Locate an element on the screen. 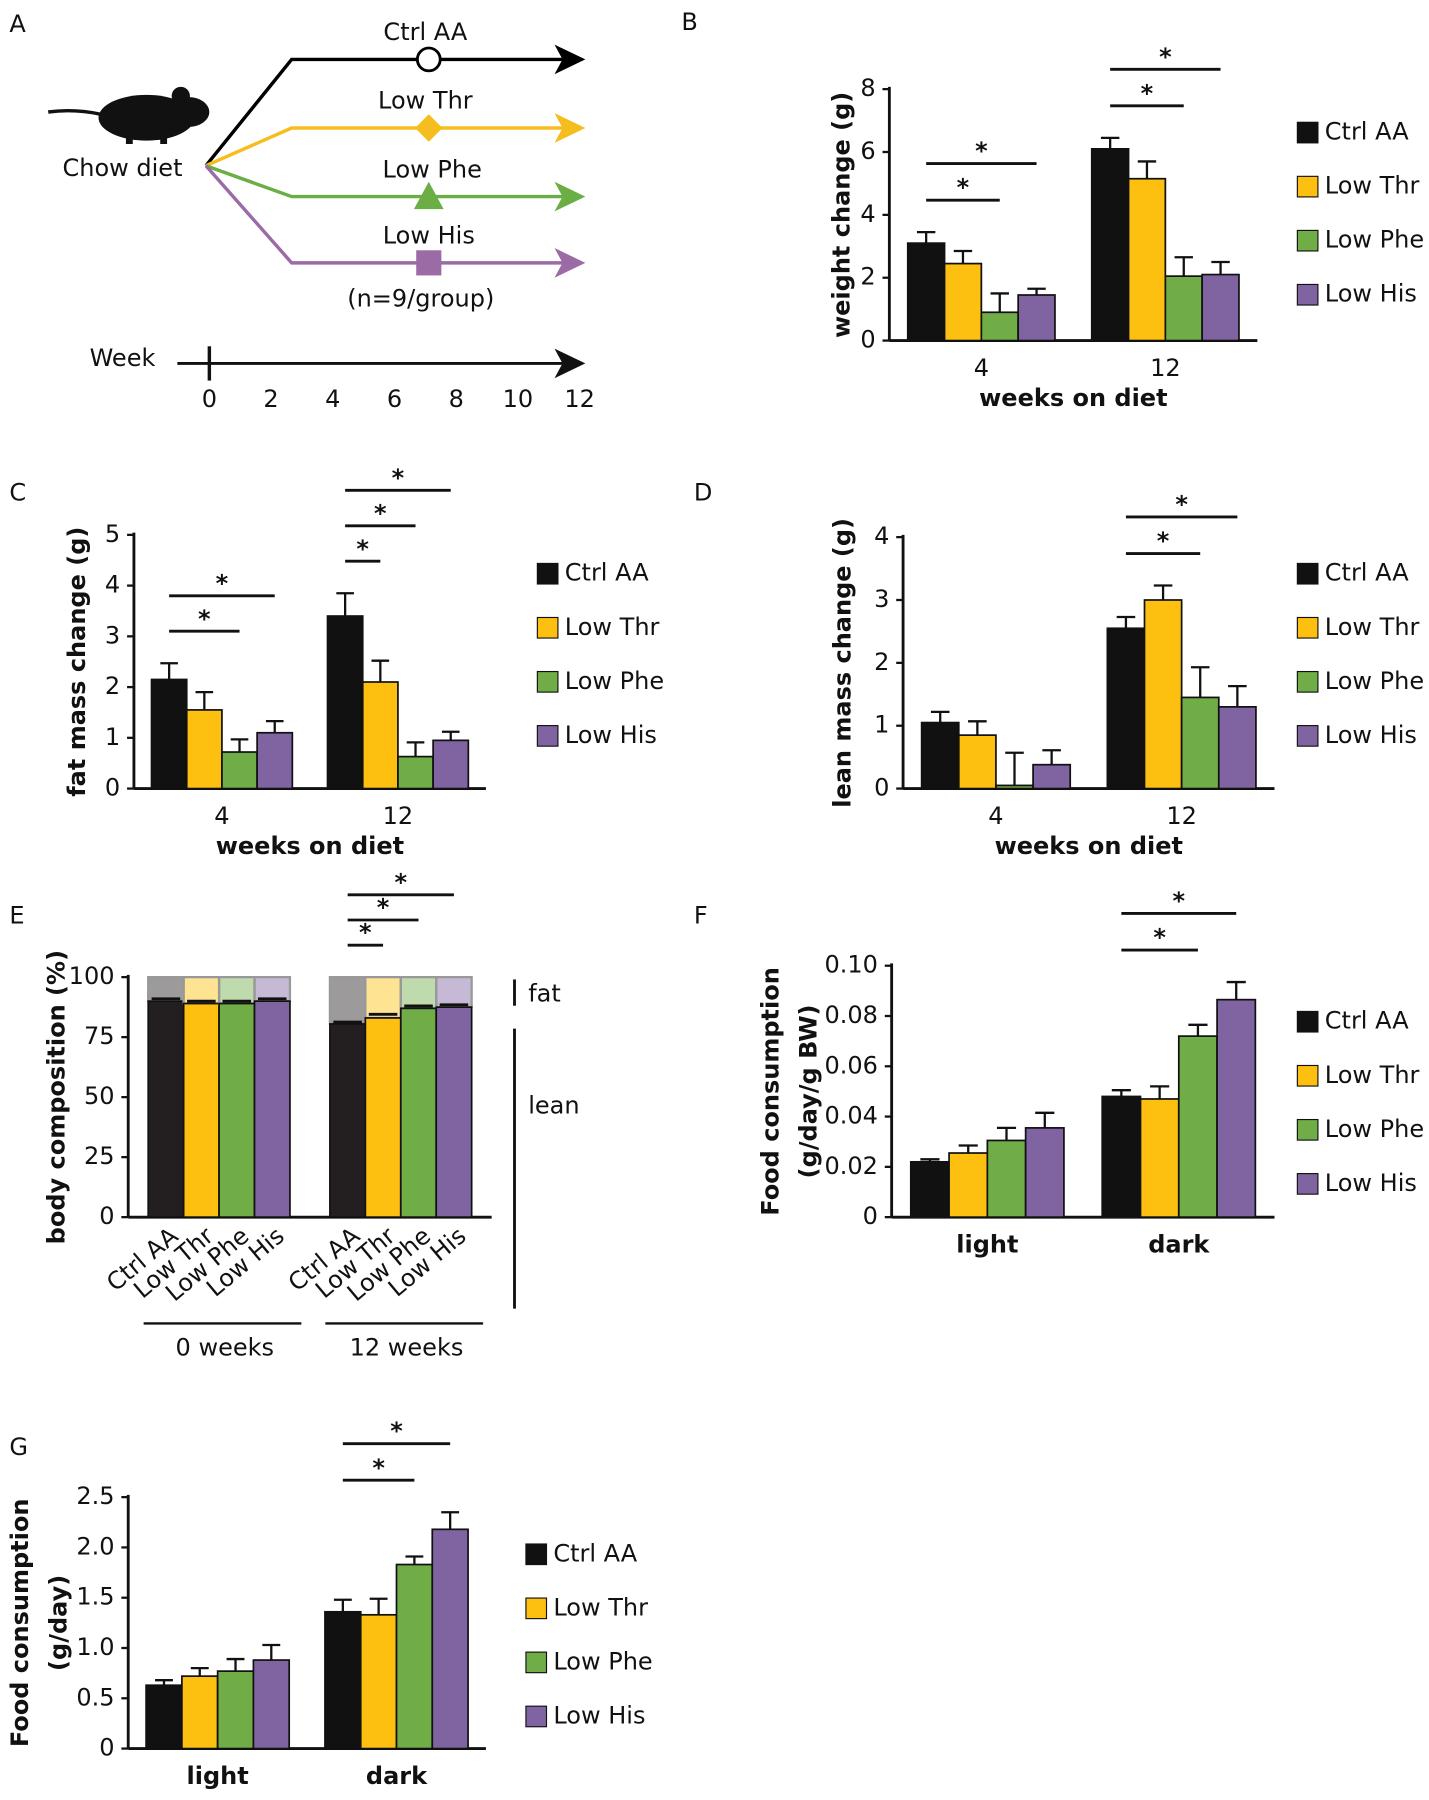  x-tick-label: 12 is located at coordinates (1165, 368).